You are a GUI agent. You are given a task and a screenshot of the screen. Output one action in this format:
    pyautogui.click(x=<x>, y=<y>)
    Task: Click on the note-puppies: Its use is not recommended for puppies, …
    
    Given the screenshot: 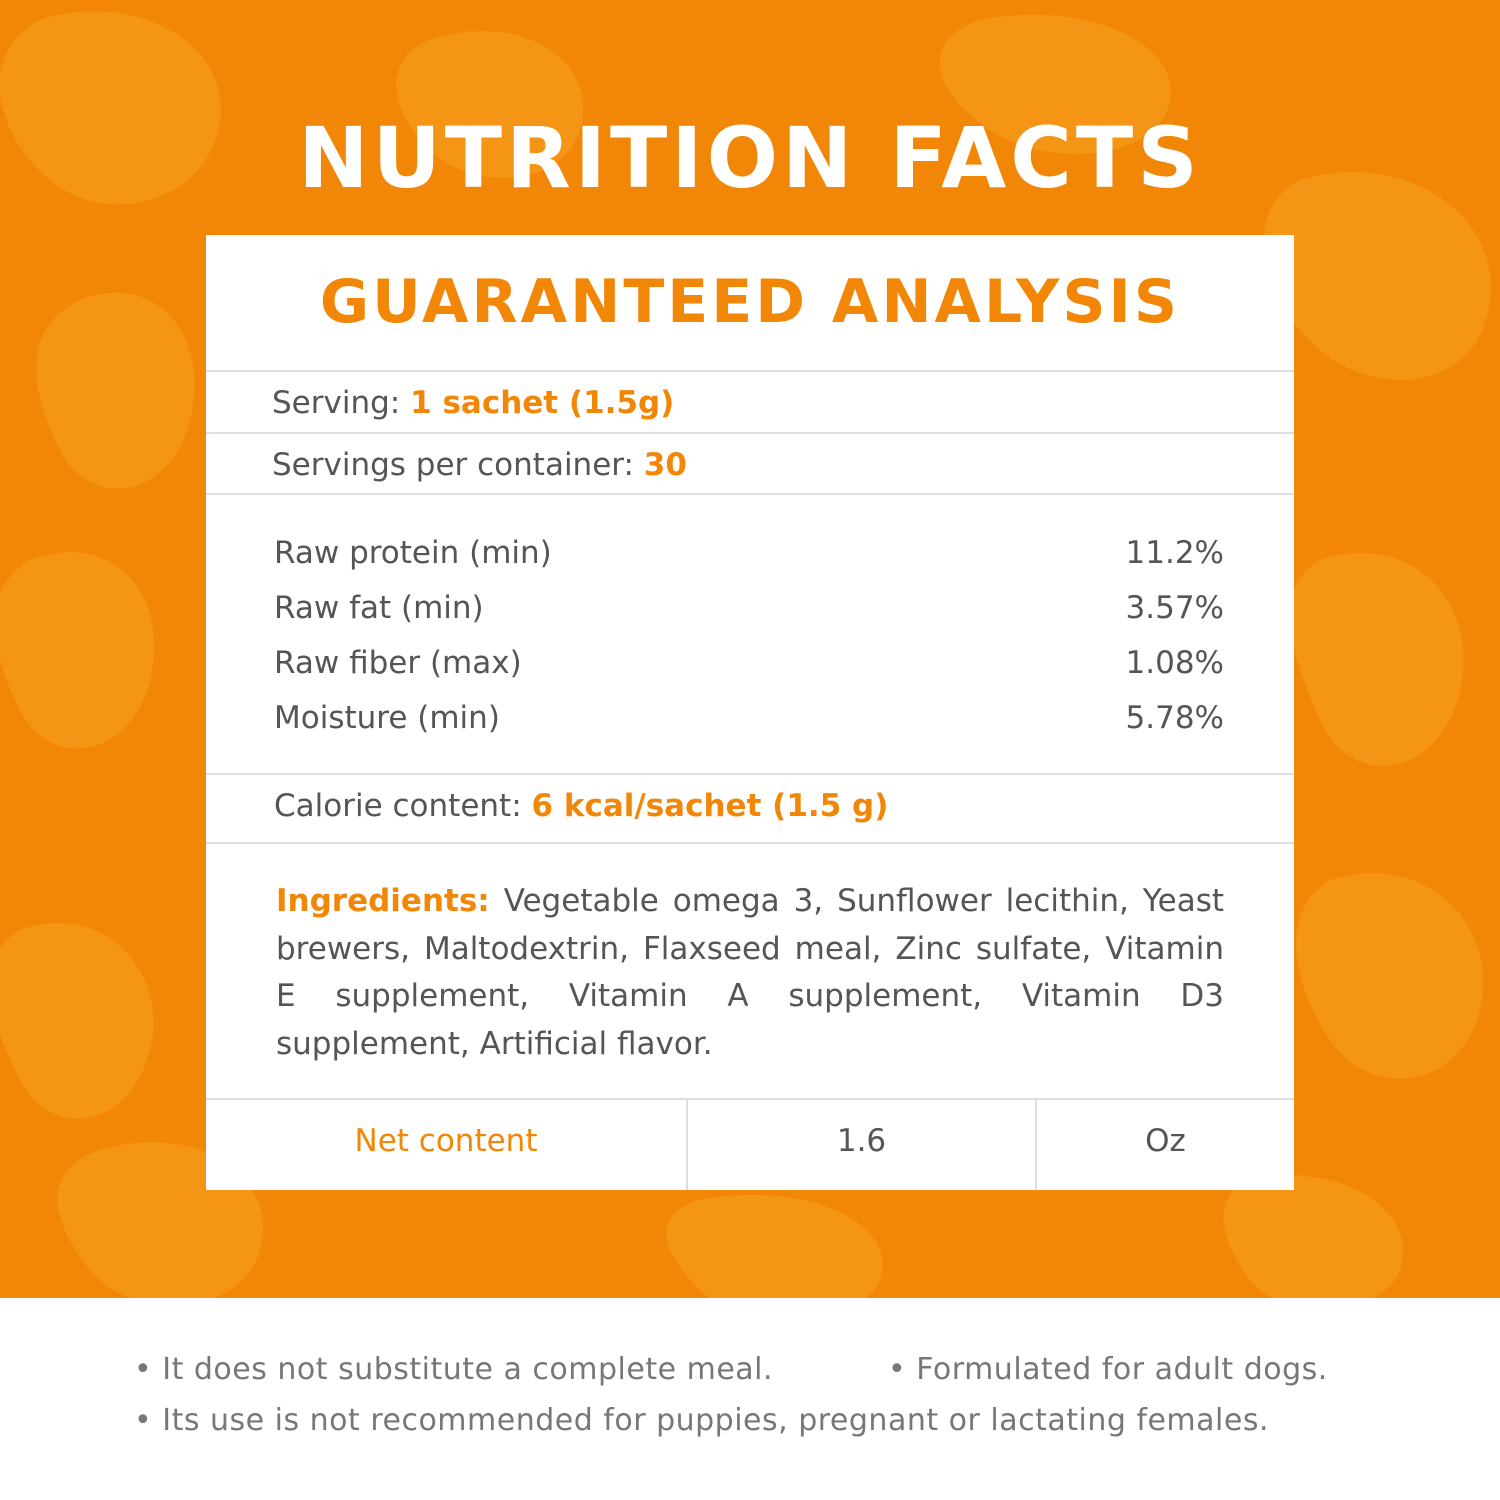 What is the action you would take?
    pyautogui.click(x=716, y=1420)
    